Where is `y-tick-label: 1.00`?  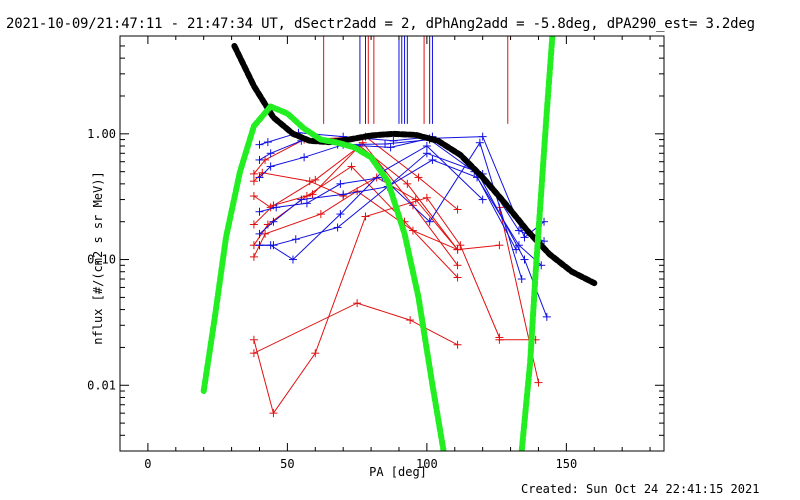
y-tick-label: 1.00 is located at coordinates (101, 134).